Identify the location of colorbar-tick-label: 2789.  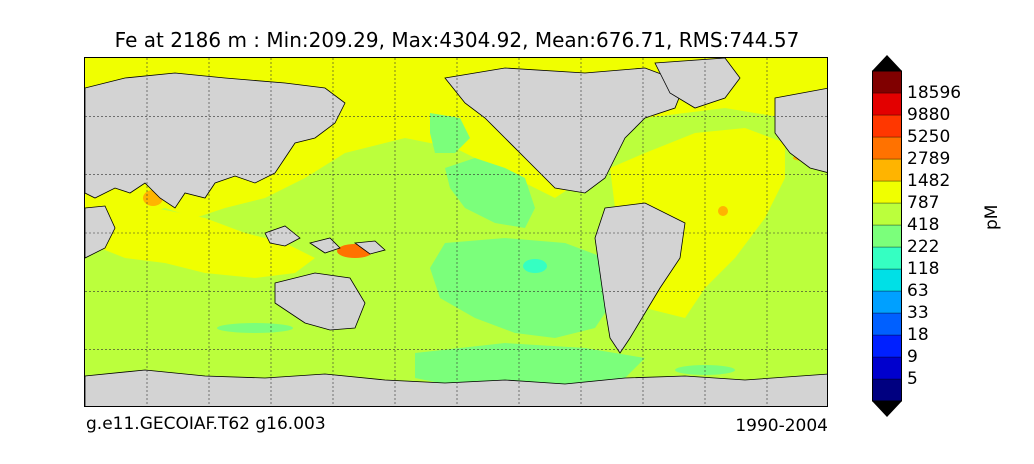
(929, 159).